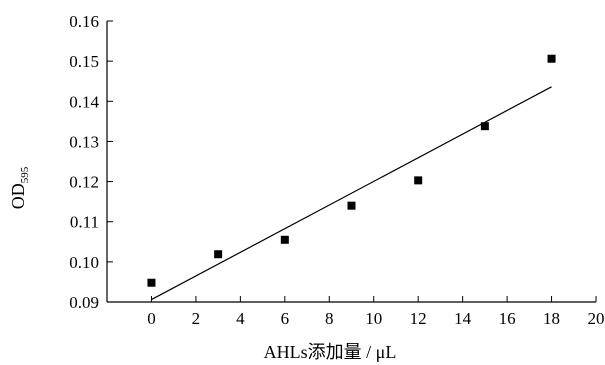  Describe the element at coordinates (196, 318) in the screenshot. I see `x-tick-label: 2` at that location.